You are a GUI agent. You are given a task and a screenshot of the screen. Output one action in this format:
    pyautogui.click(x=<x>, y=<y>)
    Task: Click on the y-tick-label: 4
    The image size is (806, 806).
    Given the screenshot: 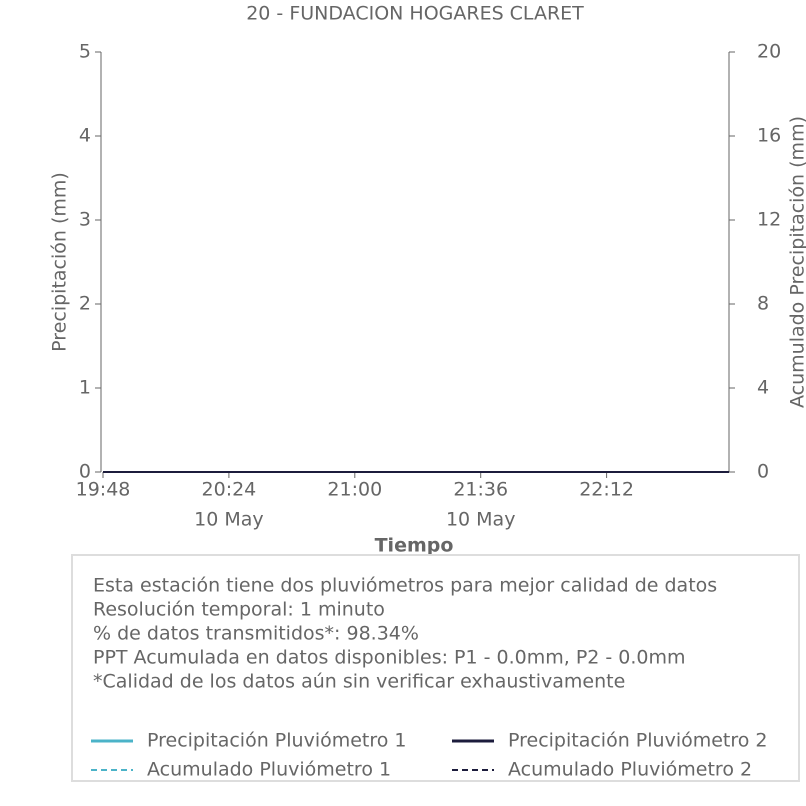 What is the action you would take?
    pyautogui.click(x=85, y=136)
    